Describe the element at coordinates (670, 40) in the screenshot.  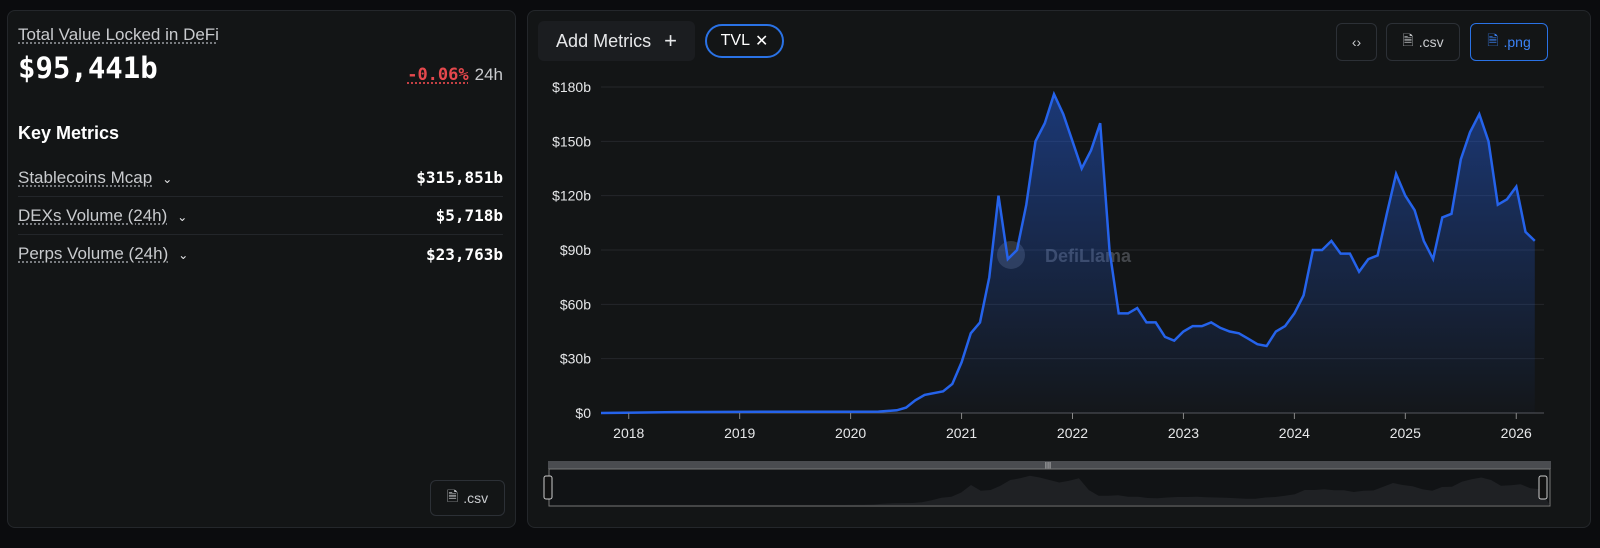
I see `plus-icon: +` at that location.